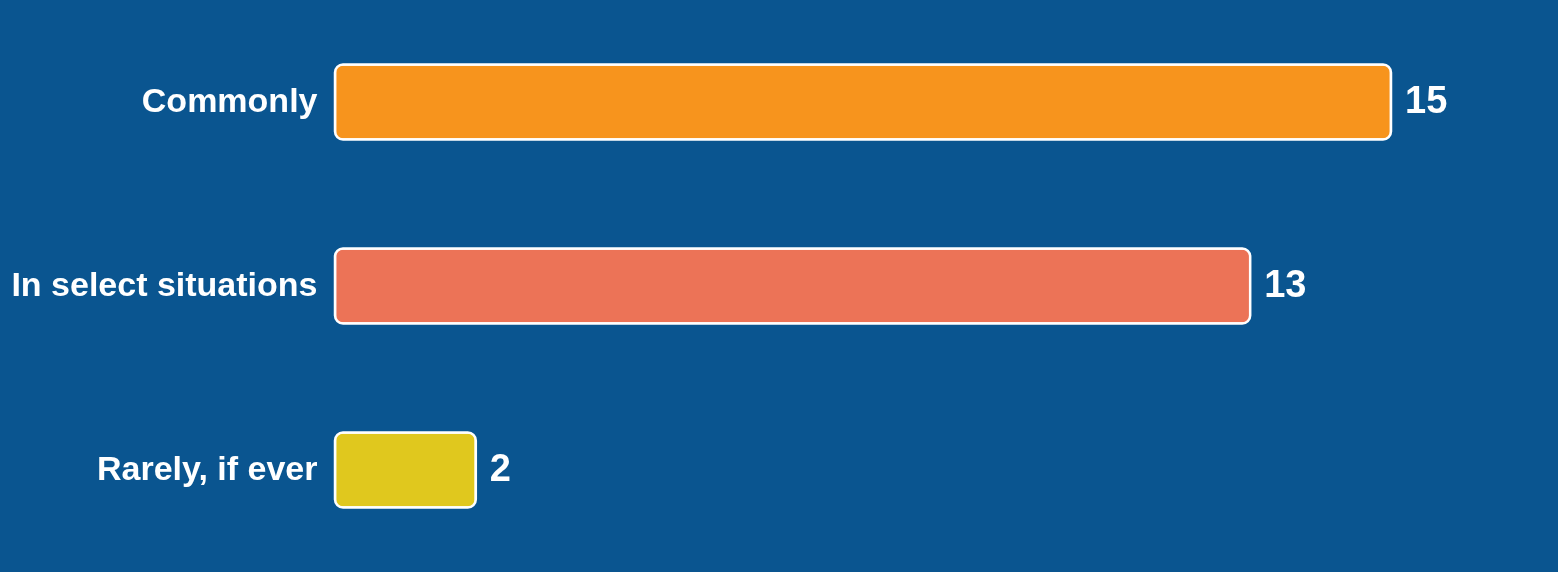  What do you see at coordinates (500, 468) in the screenshot?
I see `data-label: 2` at bounding box center [500, 468].